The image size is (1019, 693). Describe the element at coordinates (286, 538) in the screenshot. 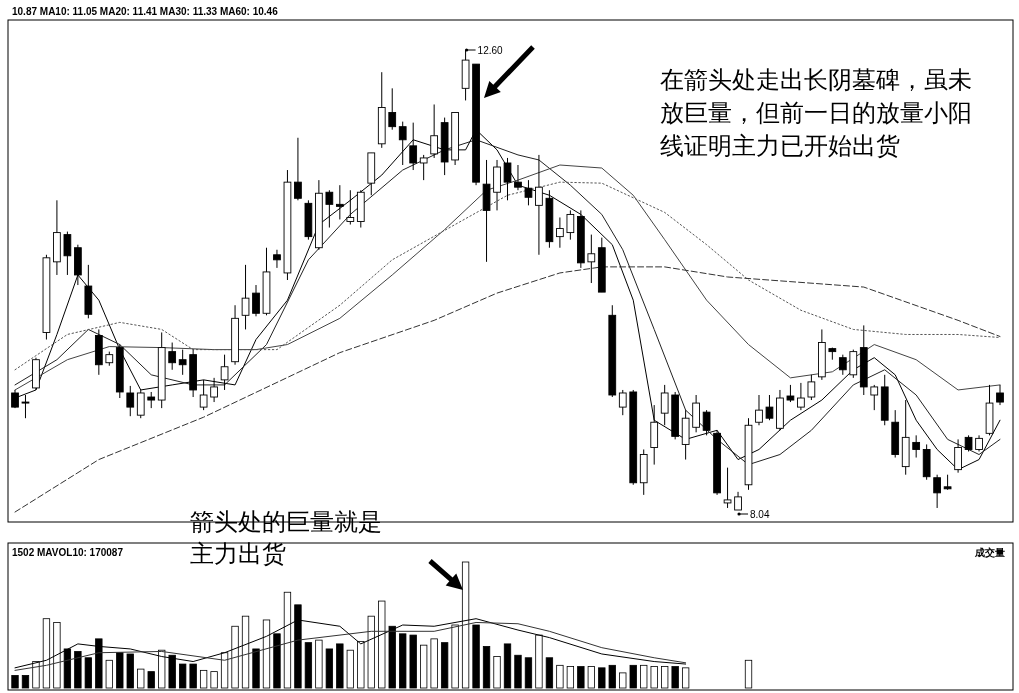

I see `annotation: 箭头处的巨量就是主力出货` at that location.